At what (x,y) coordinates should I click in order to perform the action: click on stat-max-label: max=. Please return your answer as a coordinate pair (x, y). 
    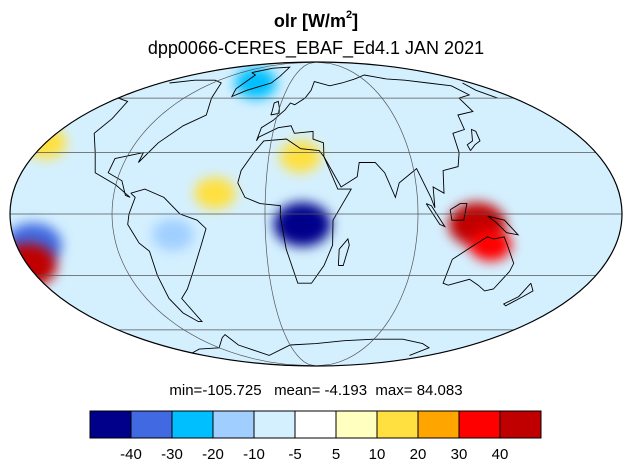
    Looking at the image, I should click on (394, 390).